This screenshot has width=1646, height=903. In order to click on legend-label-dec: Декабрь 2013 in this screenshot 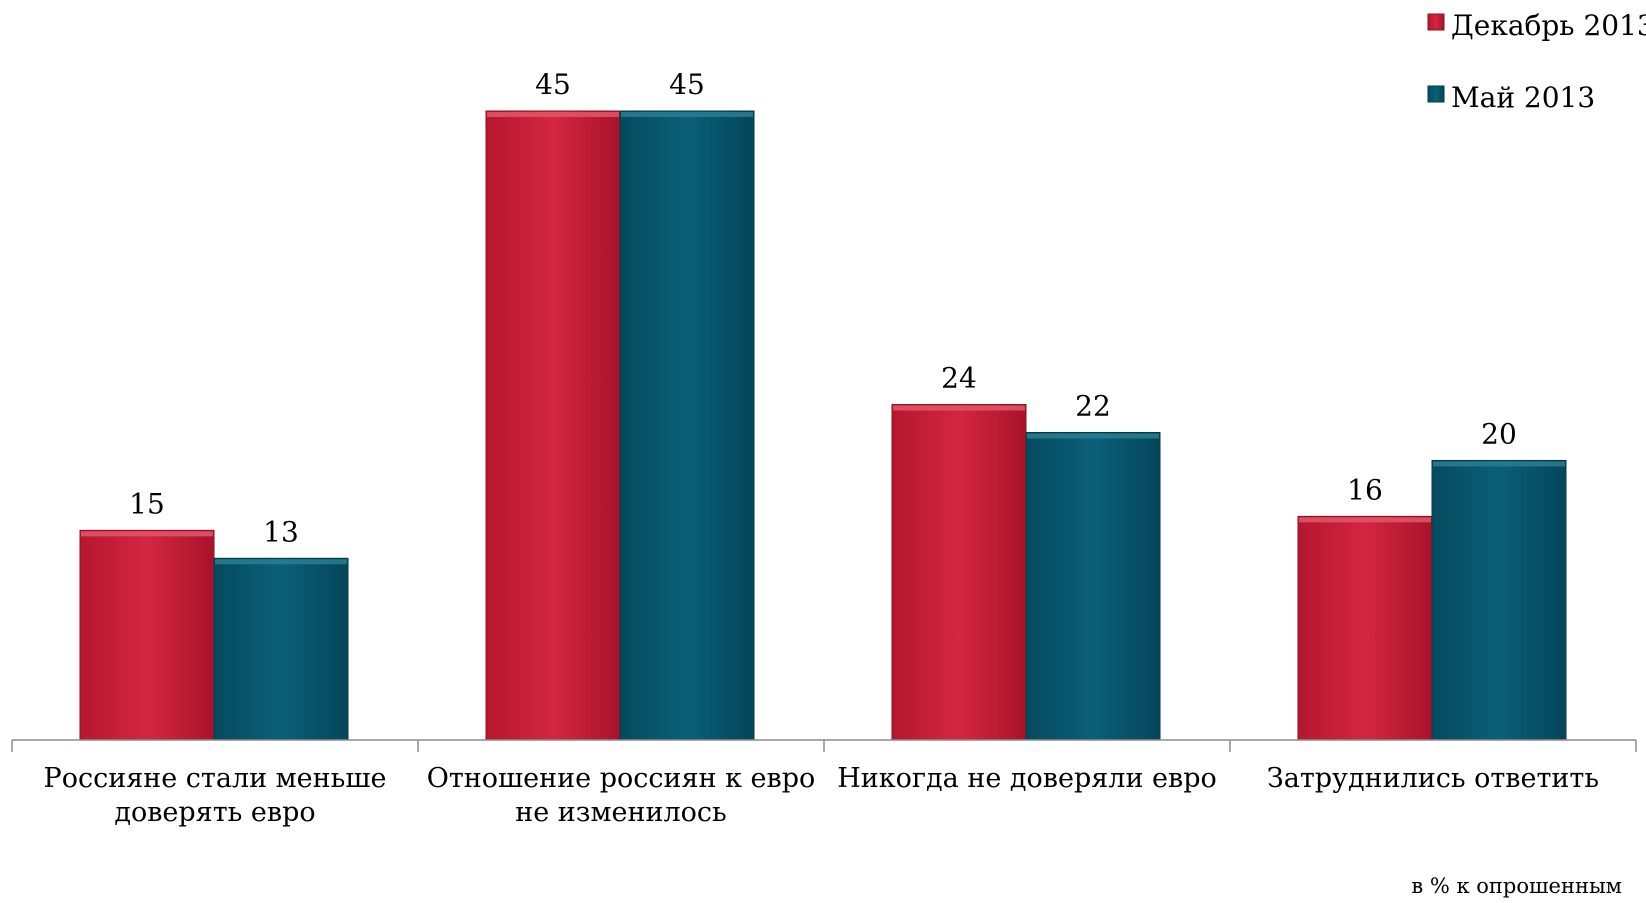, I will do `click(1548, 25)`.